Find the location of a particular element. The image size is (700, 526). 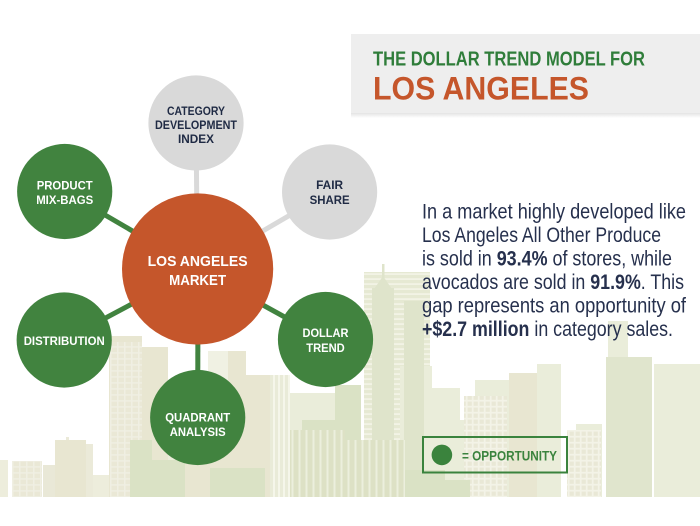

svg-text:gap represents an opportunity: gap represents an opportunity of is located at coordinates (554, 305).